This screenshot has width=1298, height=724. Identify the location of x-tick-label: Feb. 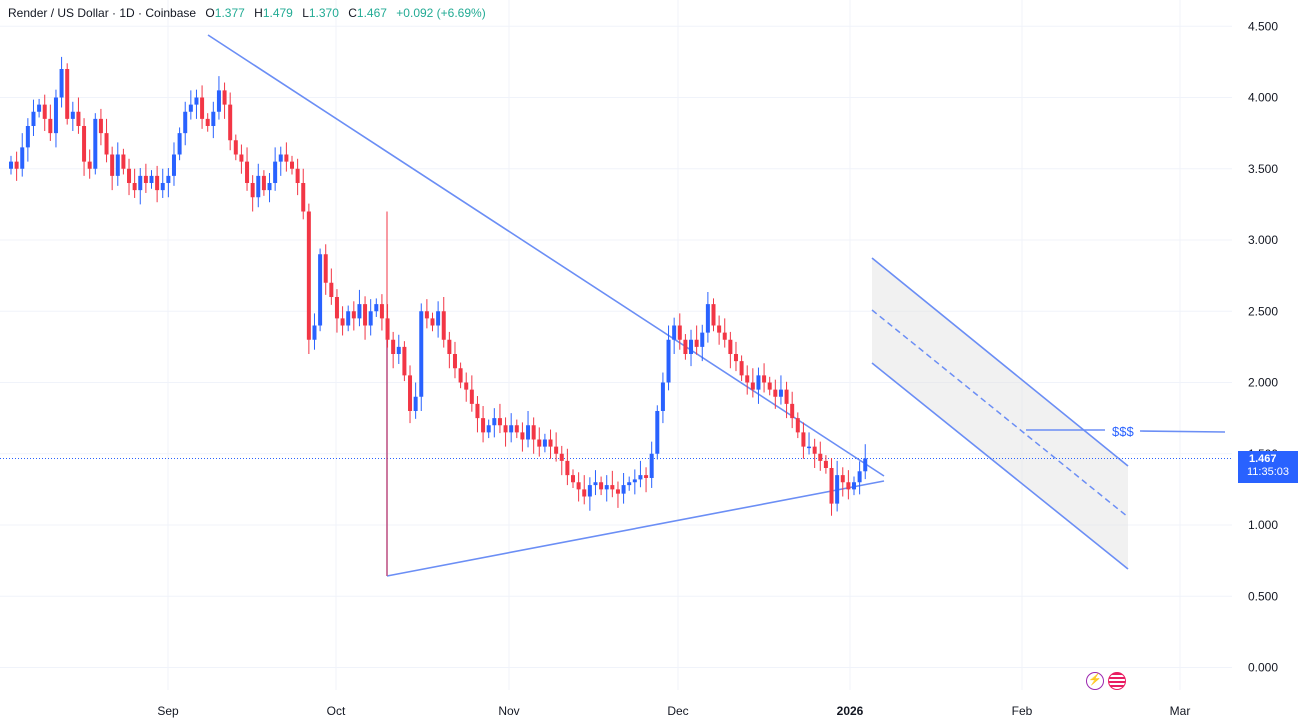
(1022, 711).